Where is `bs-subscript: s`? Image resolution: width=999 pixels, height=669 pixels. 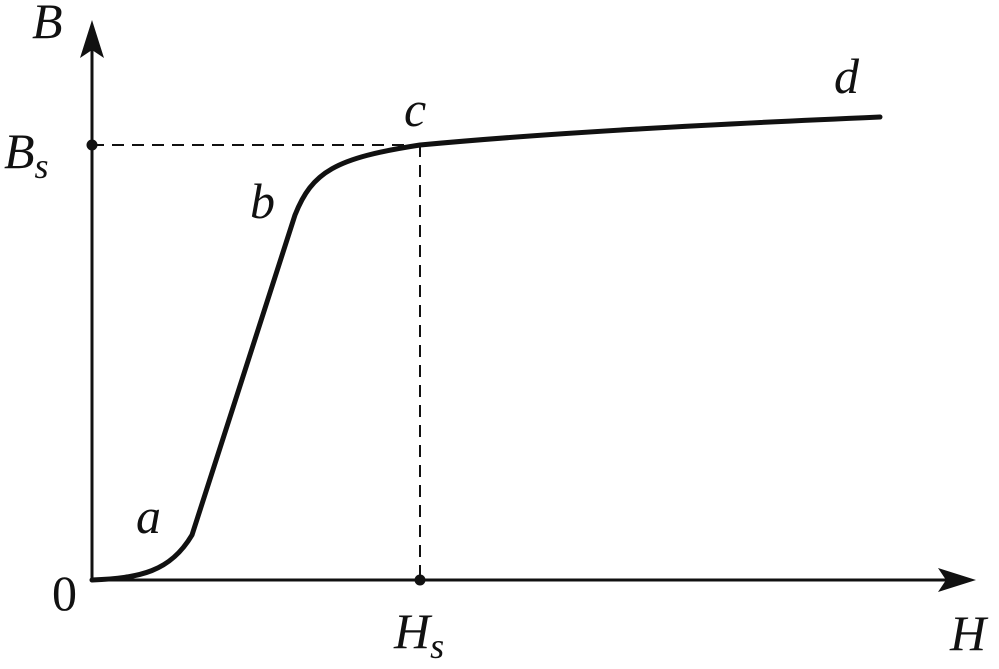
bs-subscript: s is located at coordinates (42, 166).